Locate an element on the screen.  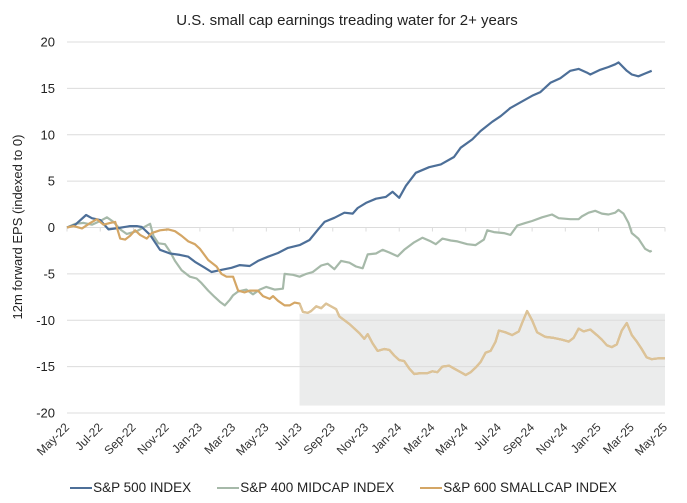
x-tick-label: Nov-24 is located at coordinates (551, 438).